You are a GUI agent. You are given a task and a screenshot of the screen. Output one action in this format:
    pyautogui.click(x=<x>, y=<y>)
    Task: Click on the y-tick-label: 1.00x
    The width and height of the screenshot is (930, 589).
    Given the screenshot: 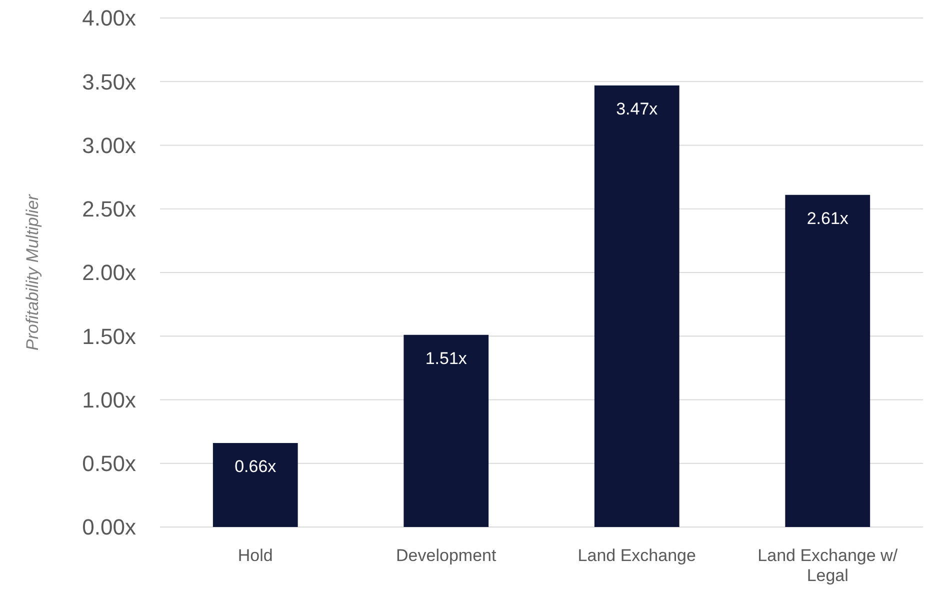 What is the action you would take?
    pyautogui.click(x=109, y=399)
    